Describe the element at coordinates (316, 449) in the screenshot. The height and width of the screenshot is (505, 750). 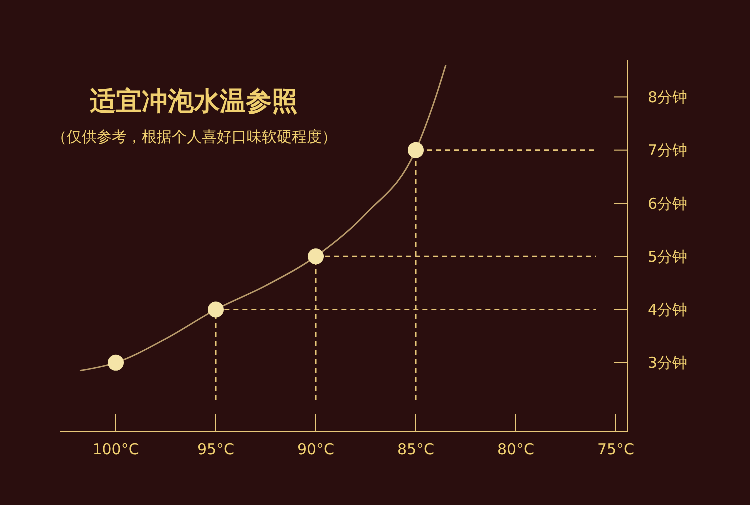
I see `x-tick-label: 90°C` at that location.